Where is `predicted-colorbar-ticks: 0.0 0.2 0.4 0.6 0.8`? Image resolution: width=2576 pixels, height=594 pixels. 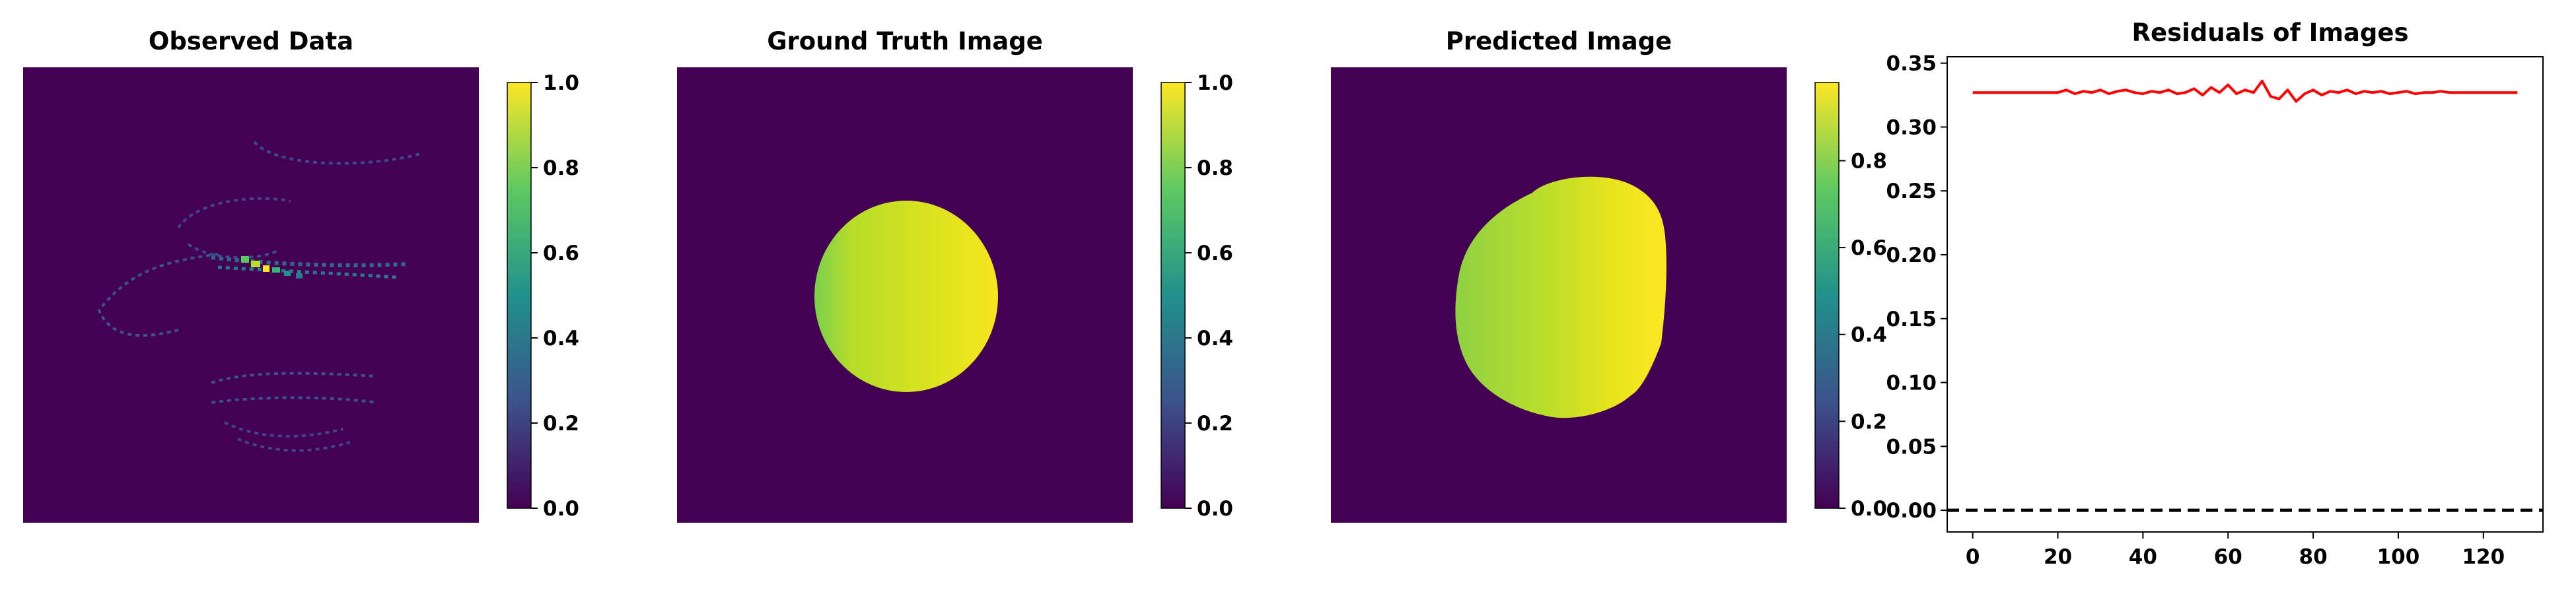 predicted-colorbar-ticks: 0.0 0.2 0.4 0.6 0.8 is located at coordinates (1863, 335).